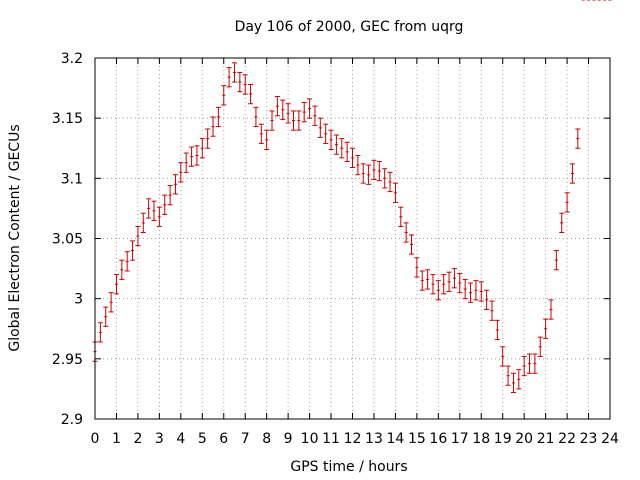  I want to click on x-tick-label: 3, so click(159, 439).